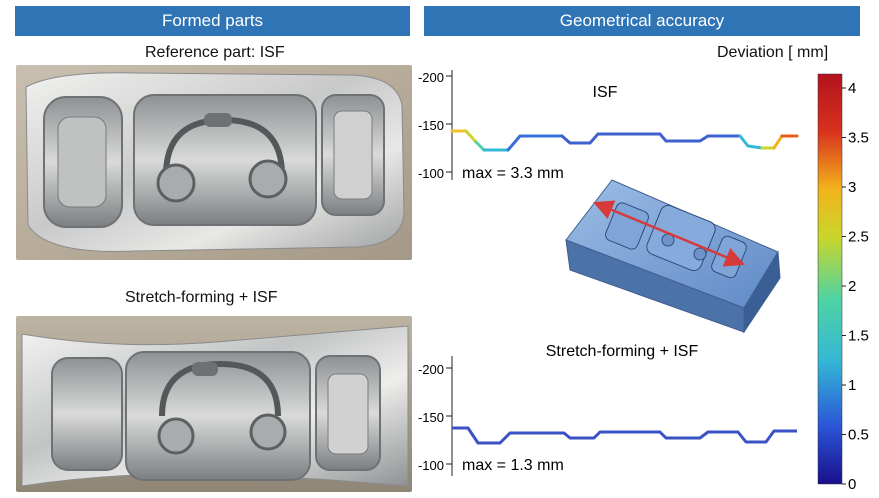  What do you see at coordinates (431, 369) in the screenshot?
I see `bottom-tick-200: -200` at bounding box center [431, 369].